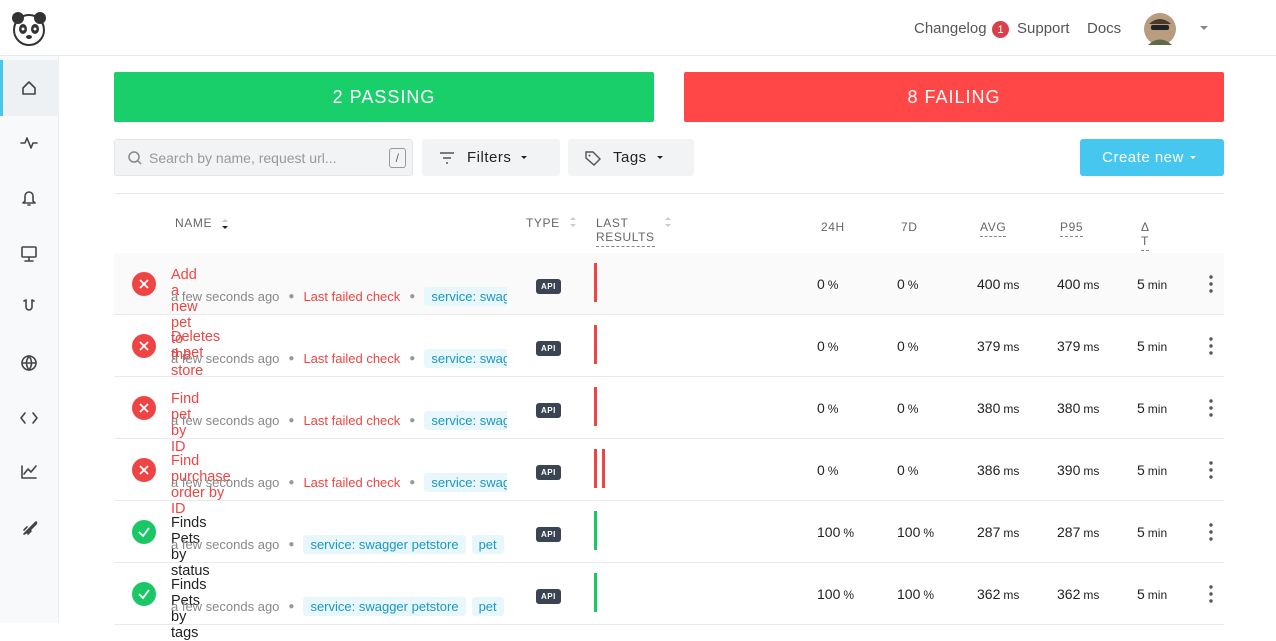  What do you see at coordinates (352, 296) in the screenshot?
I see `last-failed-note: Last failed check` at bounding box center [352, 296].